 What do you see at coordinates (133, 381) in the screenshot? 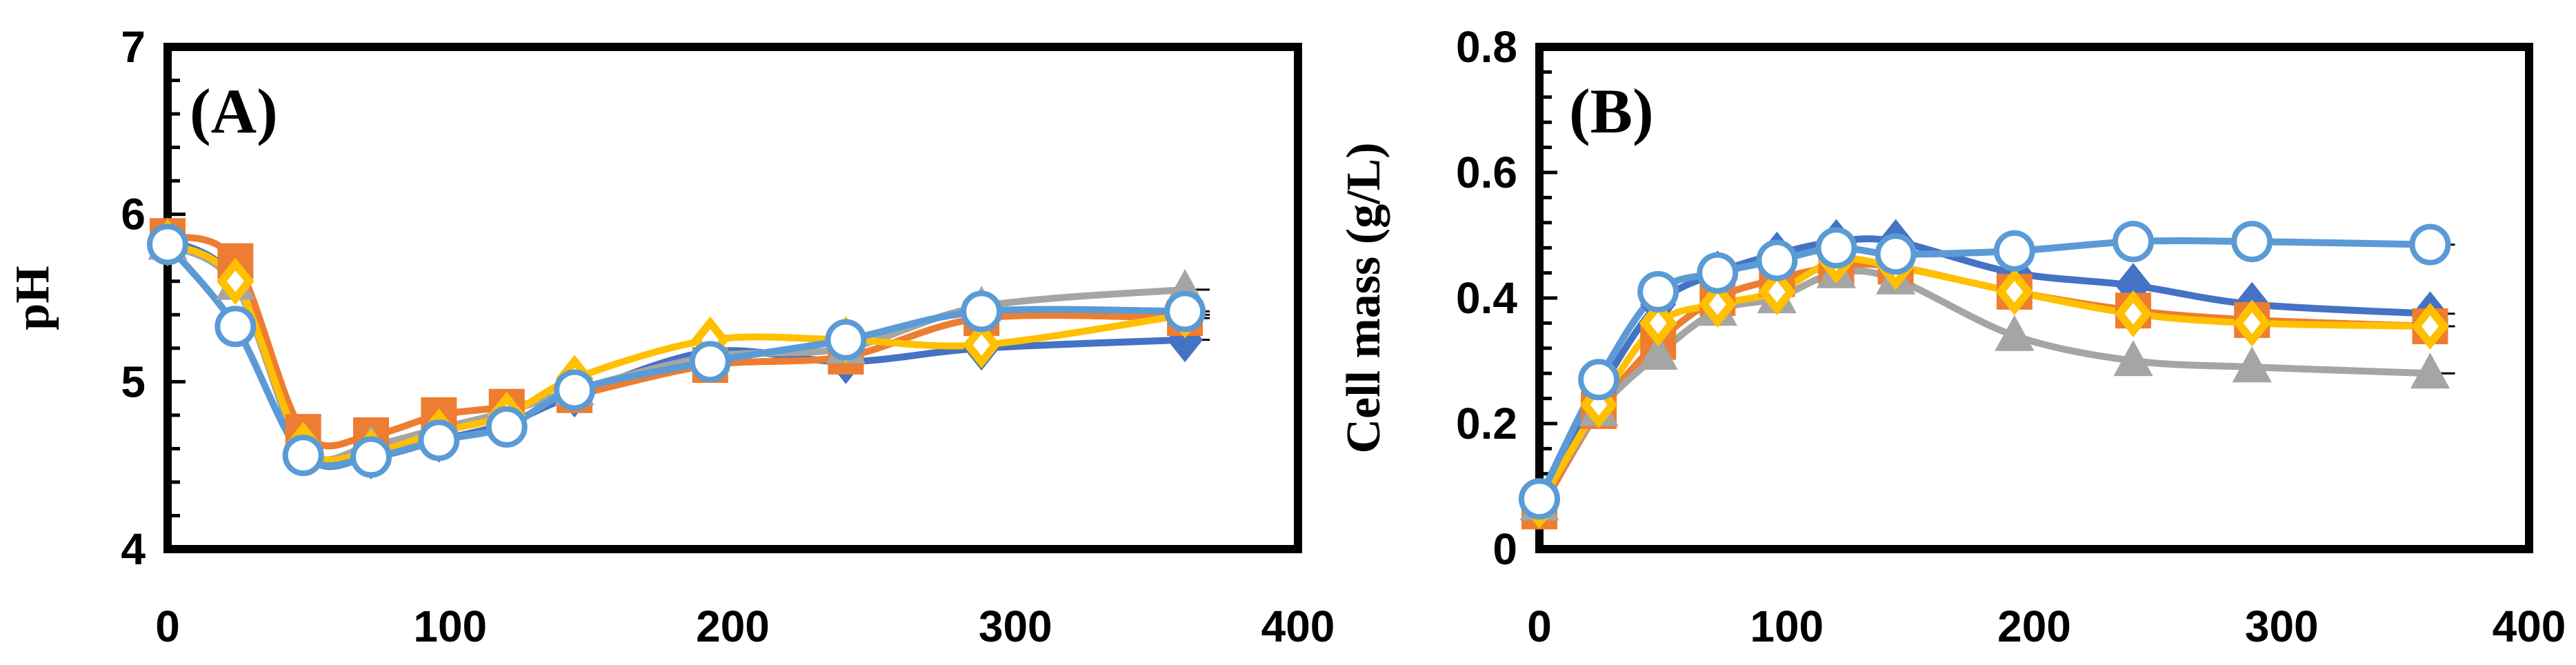
I see `y-tick-label: 5` at bounding box center [133, 381].